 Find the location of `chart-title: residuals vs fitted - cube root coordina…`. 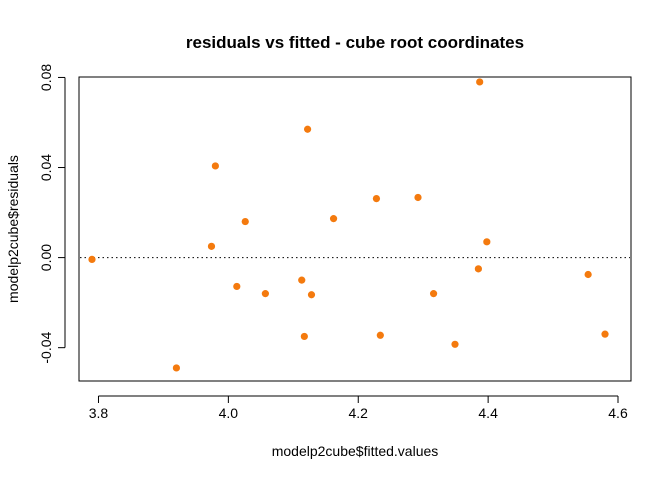

chart-title: residuals vs fitted - cube root coordina… is located at coordinates (355, 42).